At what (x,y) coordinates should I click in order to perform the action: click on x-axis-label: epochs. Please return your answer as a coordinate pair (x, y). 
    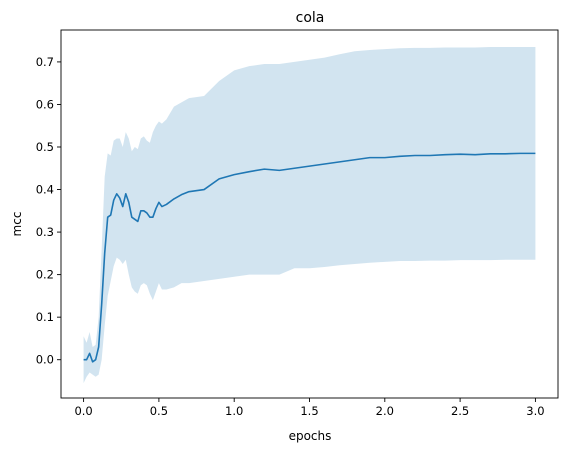
    Looking at the image, I should click on (310, 436).